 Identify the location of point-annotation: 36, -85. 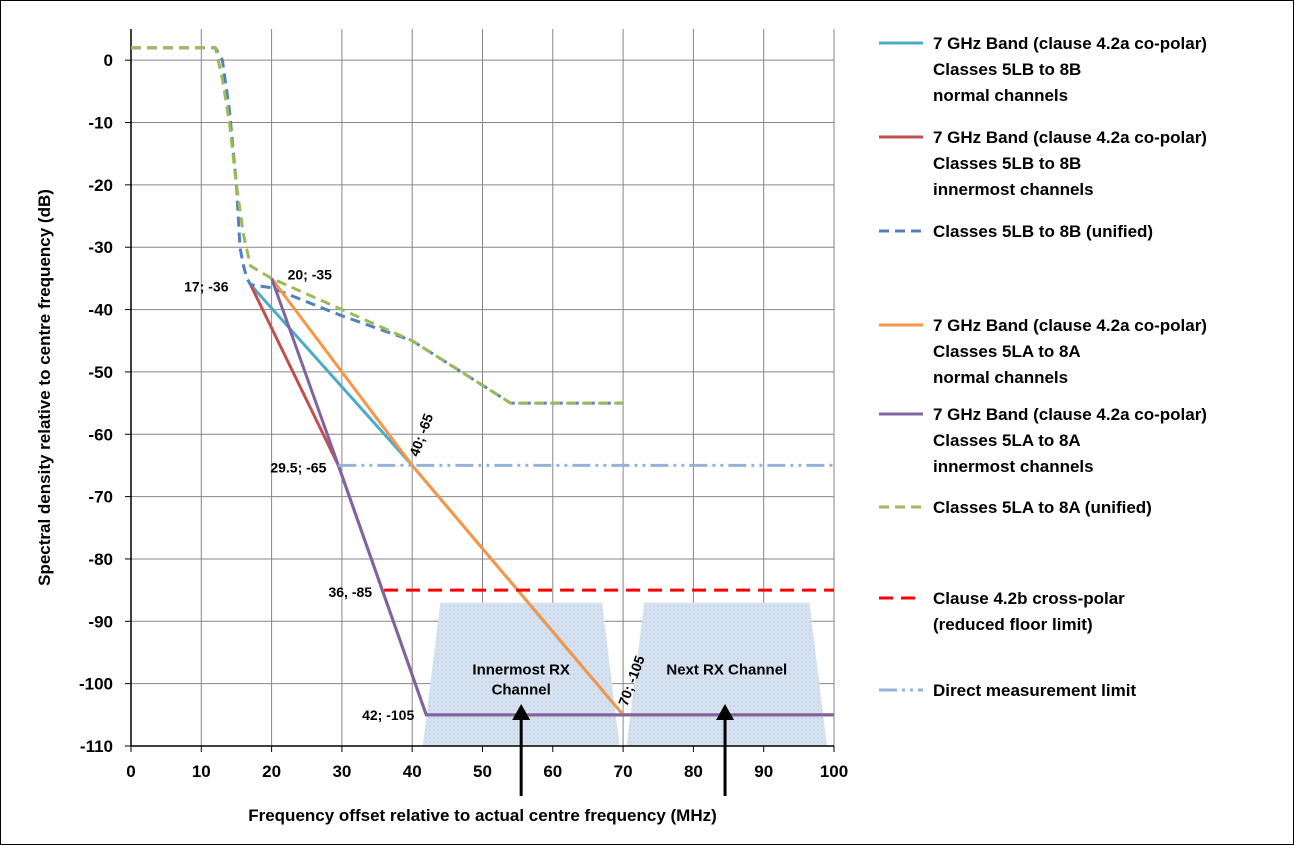
(350, 592).